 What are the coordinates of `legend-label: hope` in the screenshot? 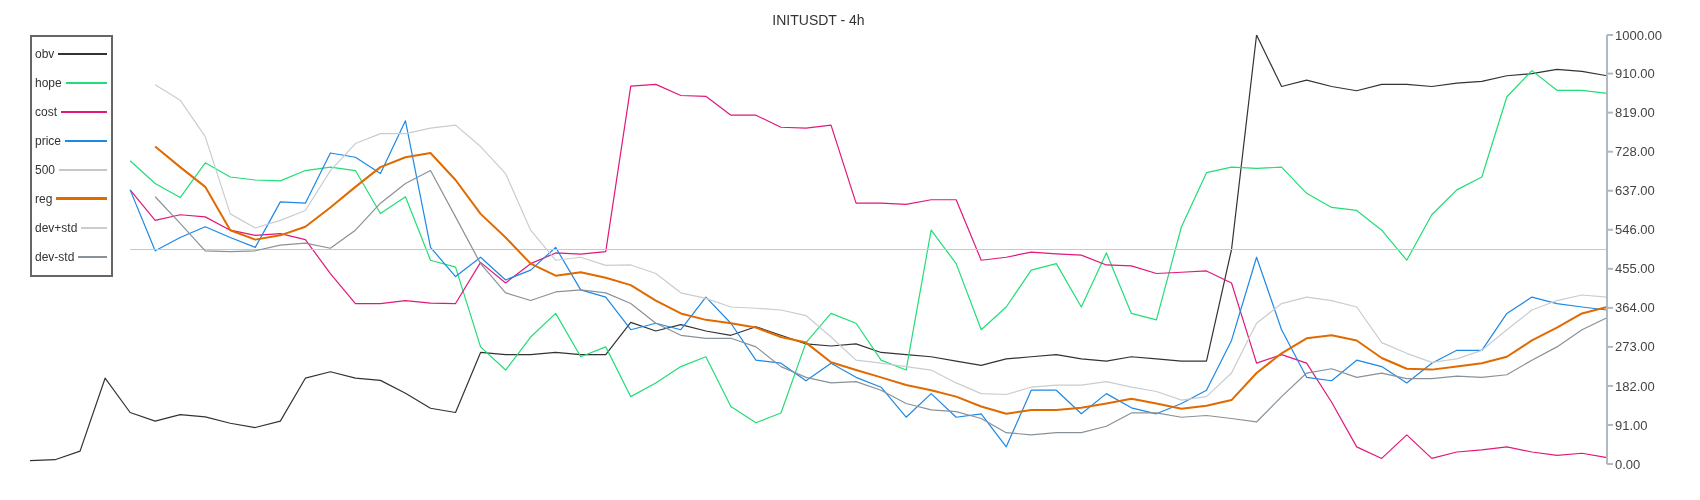 It's located at (48, 82).